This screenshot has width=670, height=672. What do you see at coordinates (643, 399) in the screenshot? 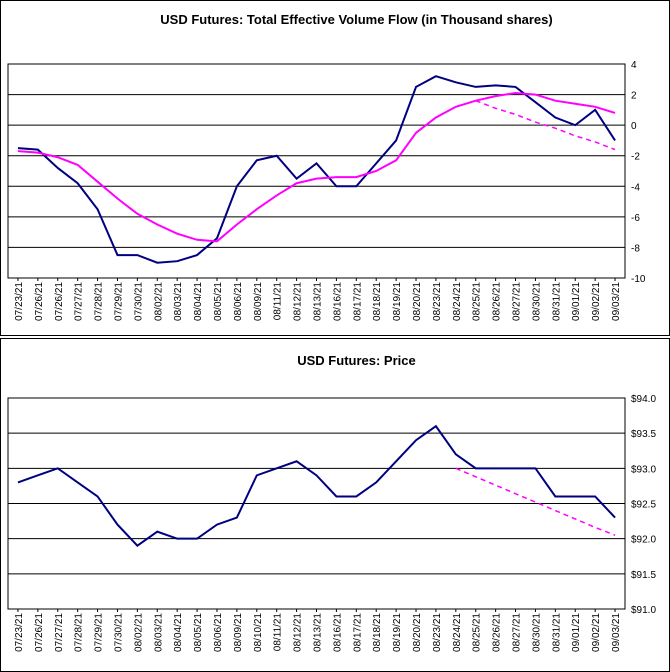
I see `y-tick-label: $94.0` at bounding box center [643, 399].